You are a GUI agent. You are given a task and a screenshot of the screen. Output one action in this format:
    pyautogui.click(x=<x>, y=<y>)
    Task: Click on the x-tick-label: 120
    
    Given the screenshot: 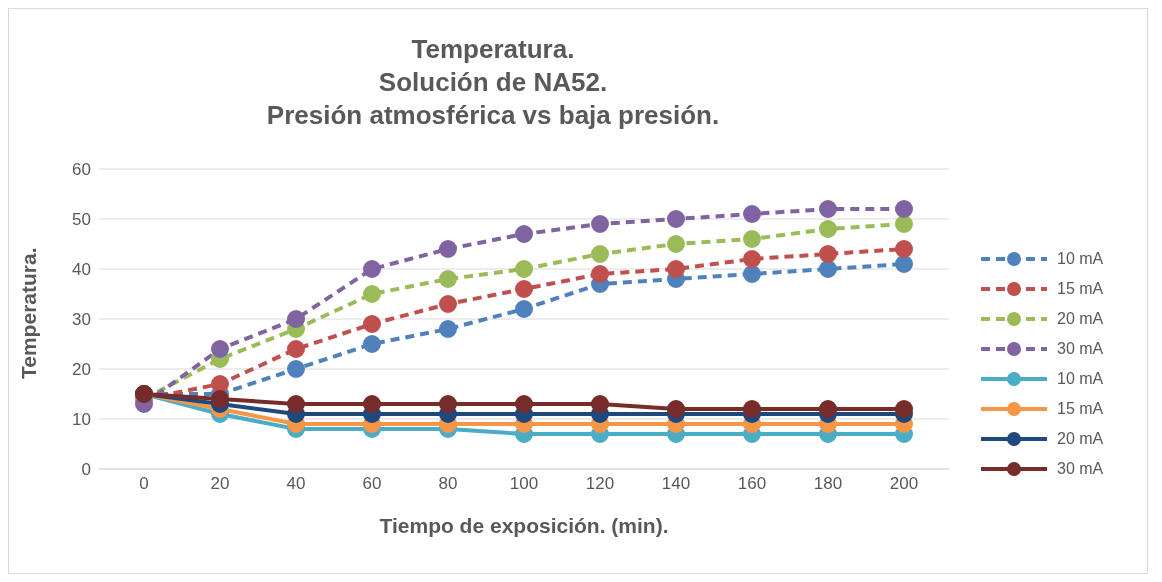 What is the action you would take?
    pyautogui.click(x=600, y=484)
    